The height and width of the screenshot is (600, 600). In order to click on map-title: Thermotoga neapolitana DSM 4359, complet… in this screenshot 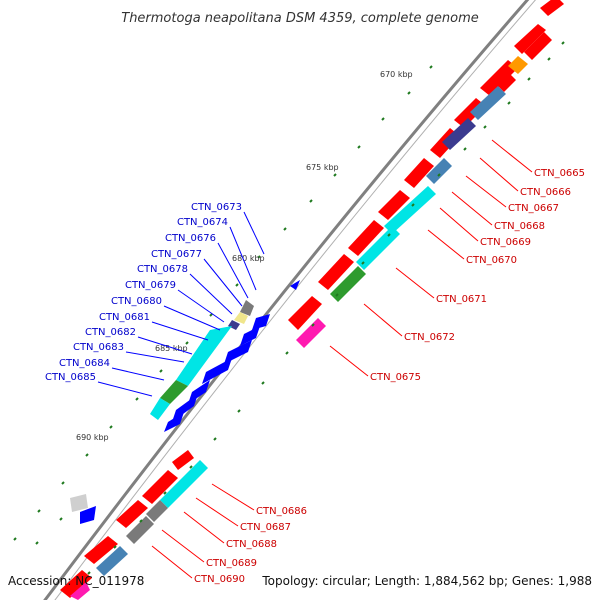, I will do `click(300, 18)`.